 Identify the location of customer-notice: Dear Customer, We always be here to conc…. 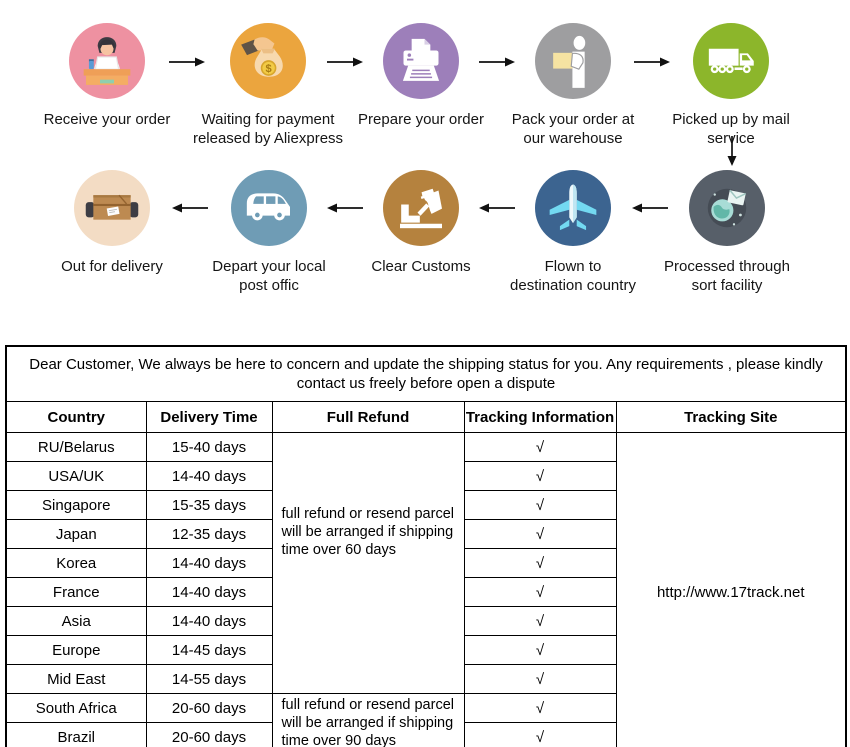
(426, 373).